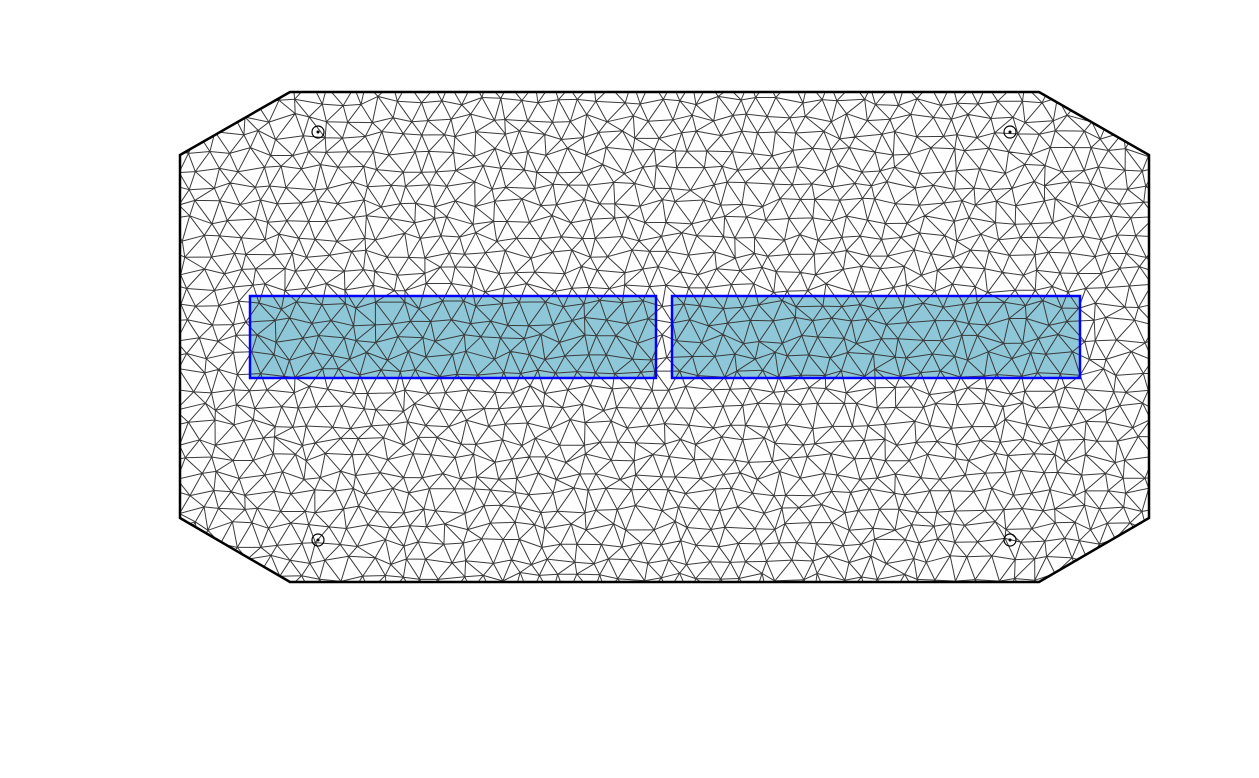  I want to click on right-rectangle-outline, so click(876, 337).